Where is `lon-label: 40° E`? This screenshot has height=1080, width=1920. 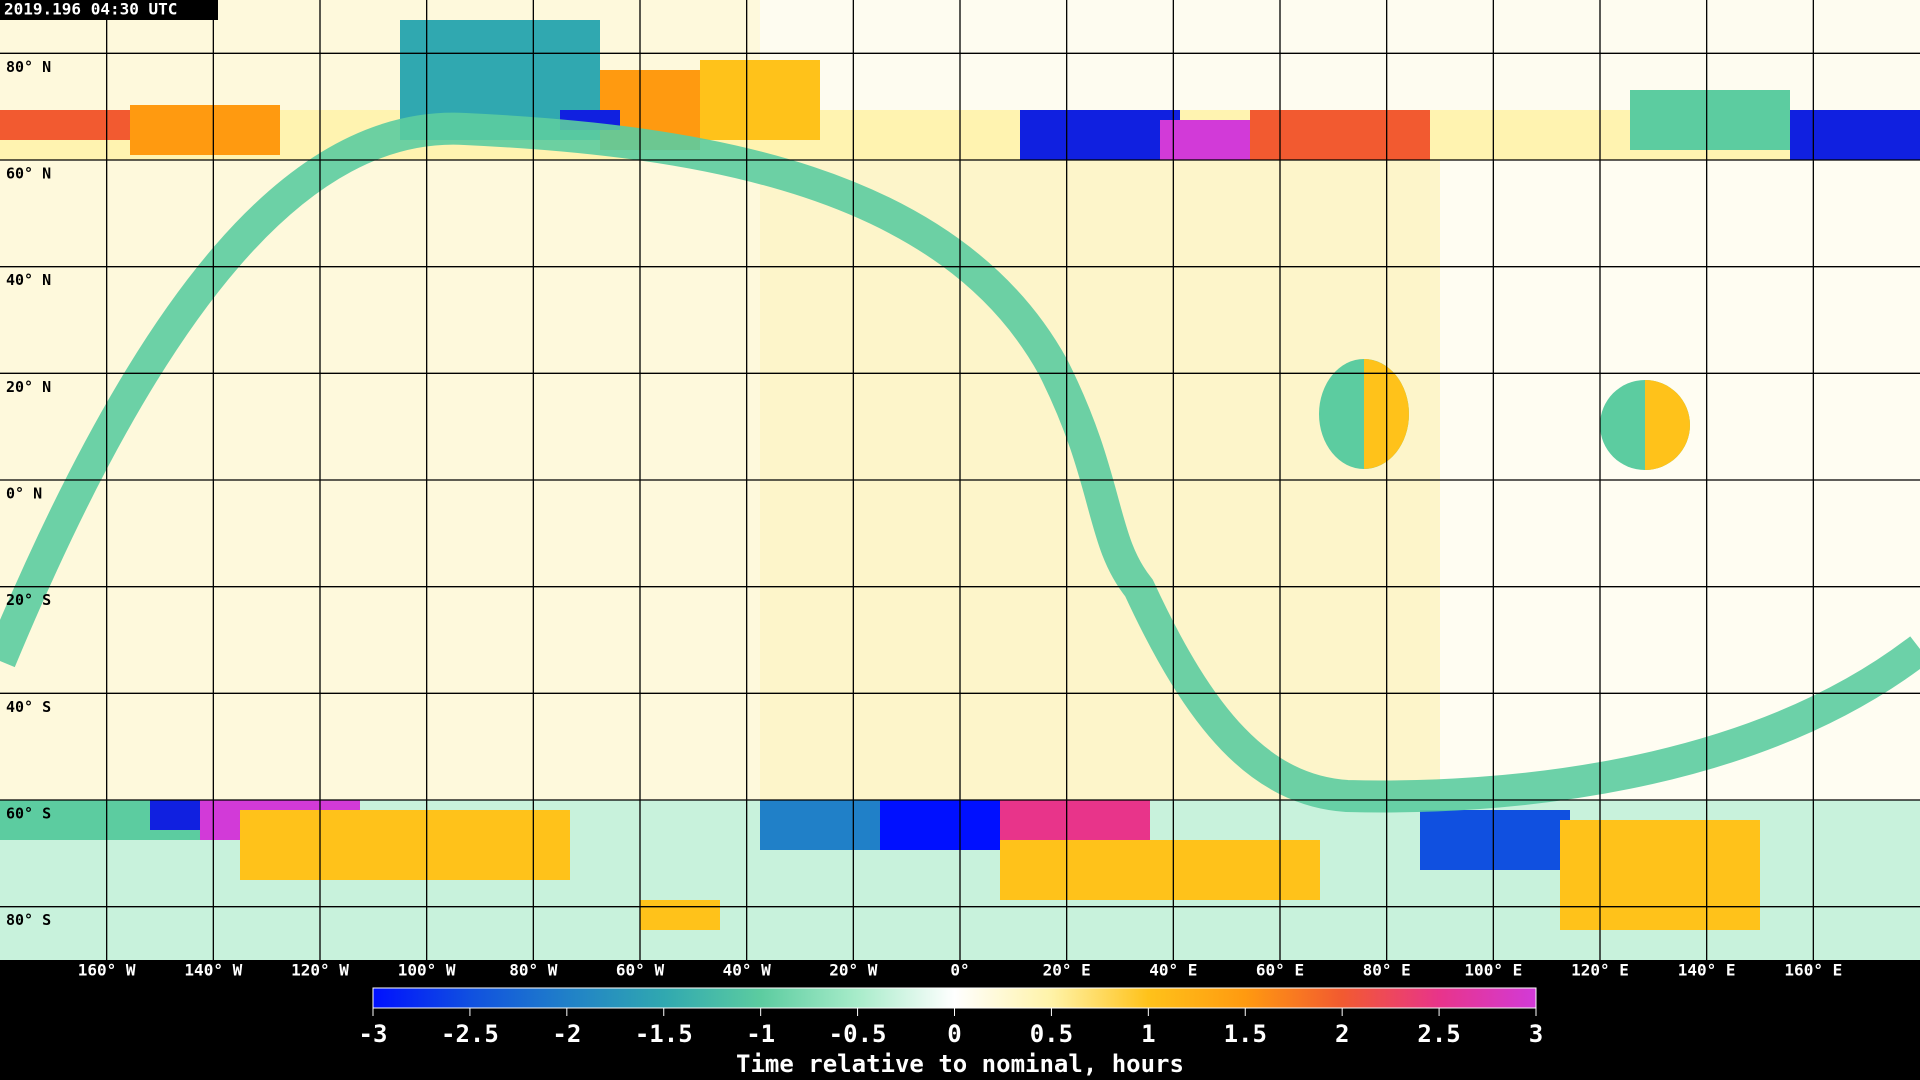
lon-label: 40° E is located at coordinates (1173, 970).